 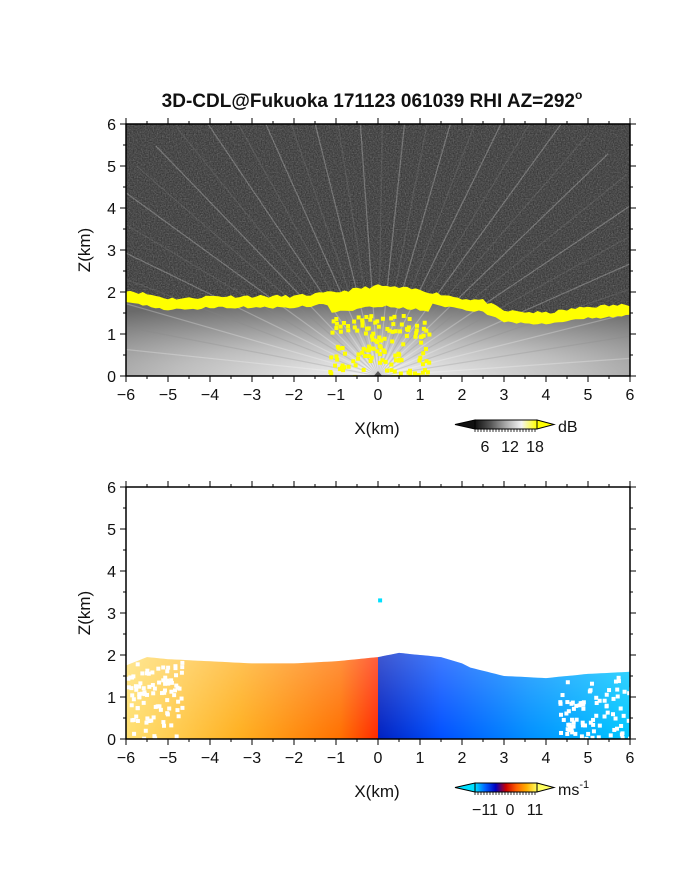 What do you see at coordinates (568, 427) in the screenshot?
I see `colorbar-unit: dB` at bounding box center [568, 427].